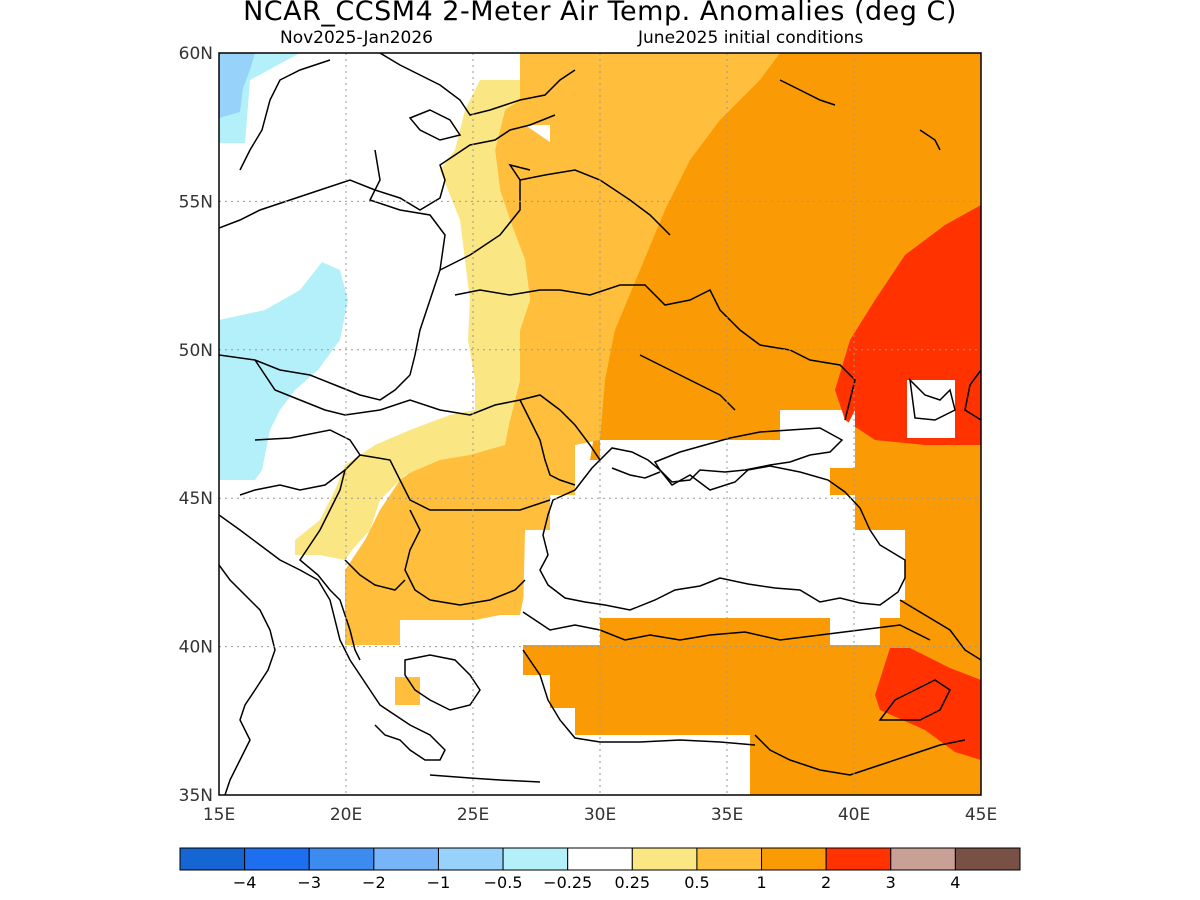 The height and width of the screenshot is (900, 1200). What do you see at coordinates (196, 54) in the screenshot?
I see `lat-label: 60N` at bounding box center [196, 54].